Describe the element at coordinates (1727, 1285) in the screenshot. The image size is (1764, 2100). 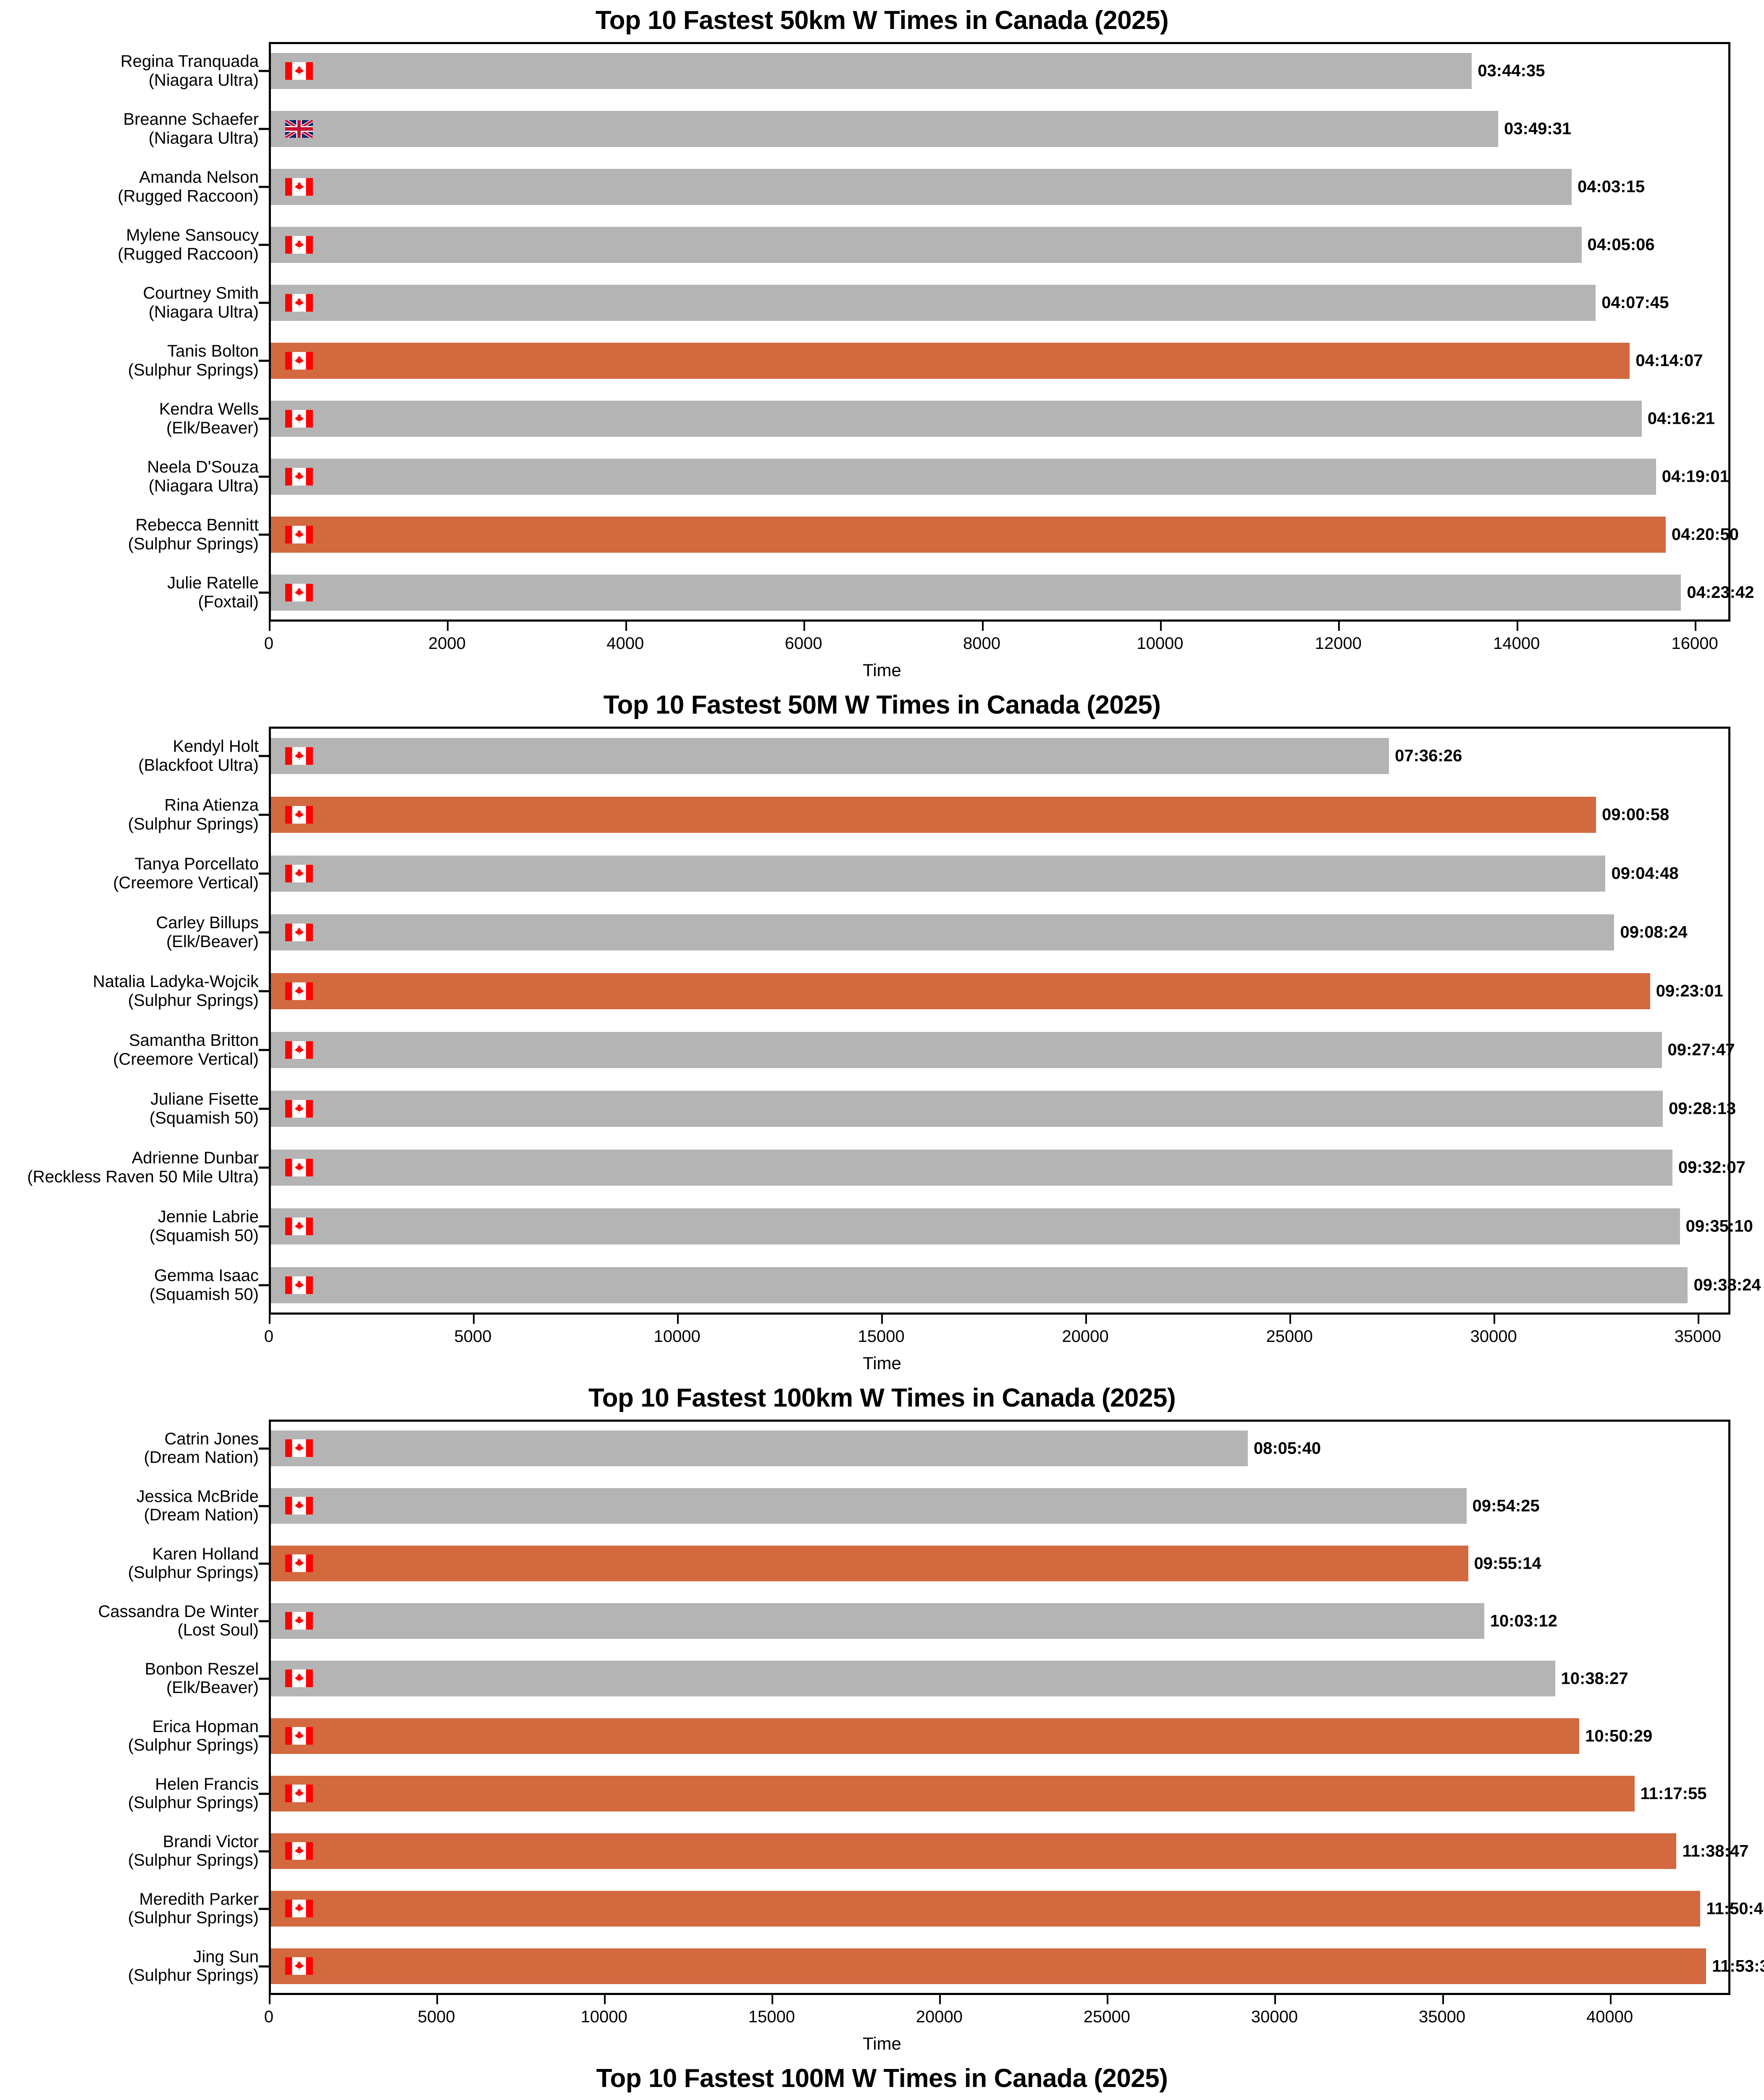
I see `bar-value-label: 09:38:24` at that location.